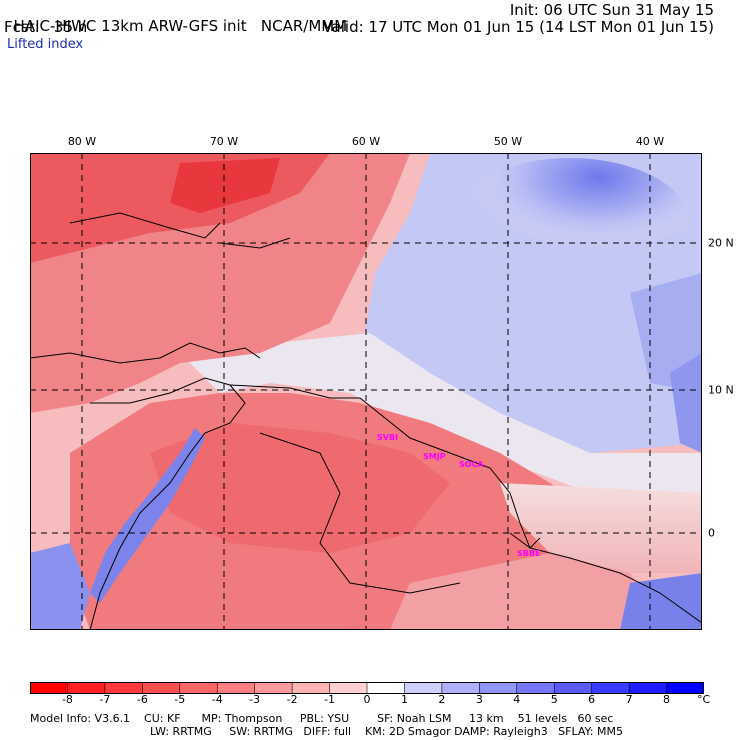 This screenshot has height=740, width=740. Describe the element at coordinates (570, 223) in the screenshot. I see `strong-stable-core` at that location.